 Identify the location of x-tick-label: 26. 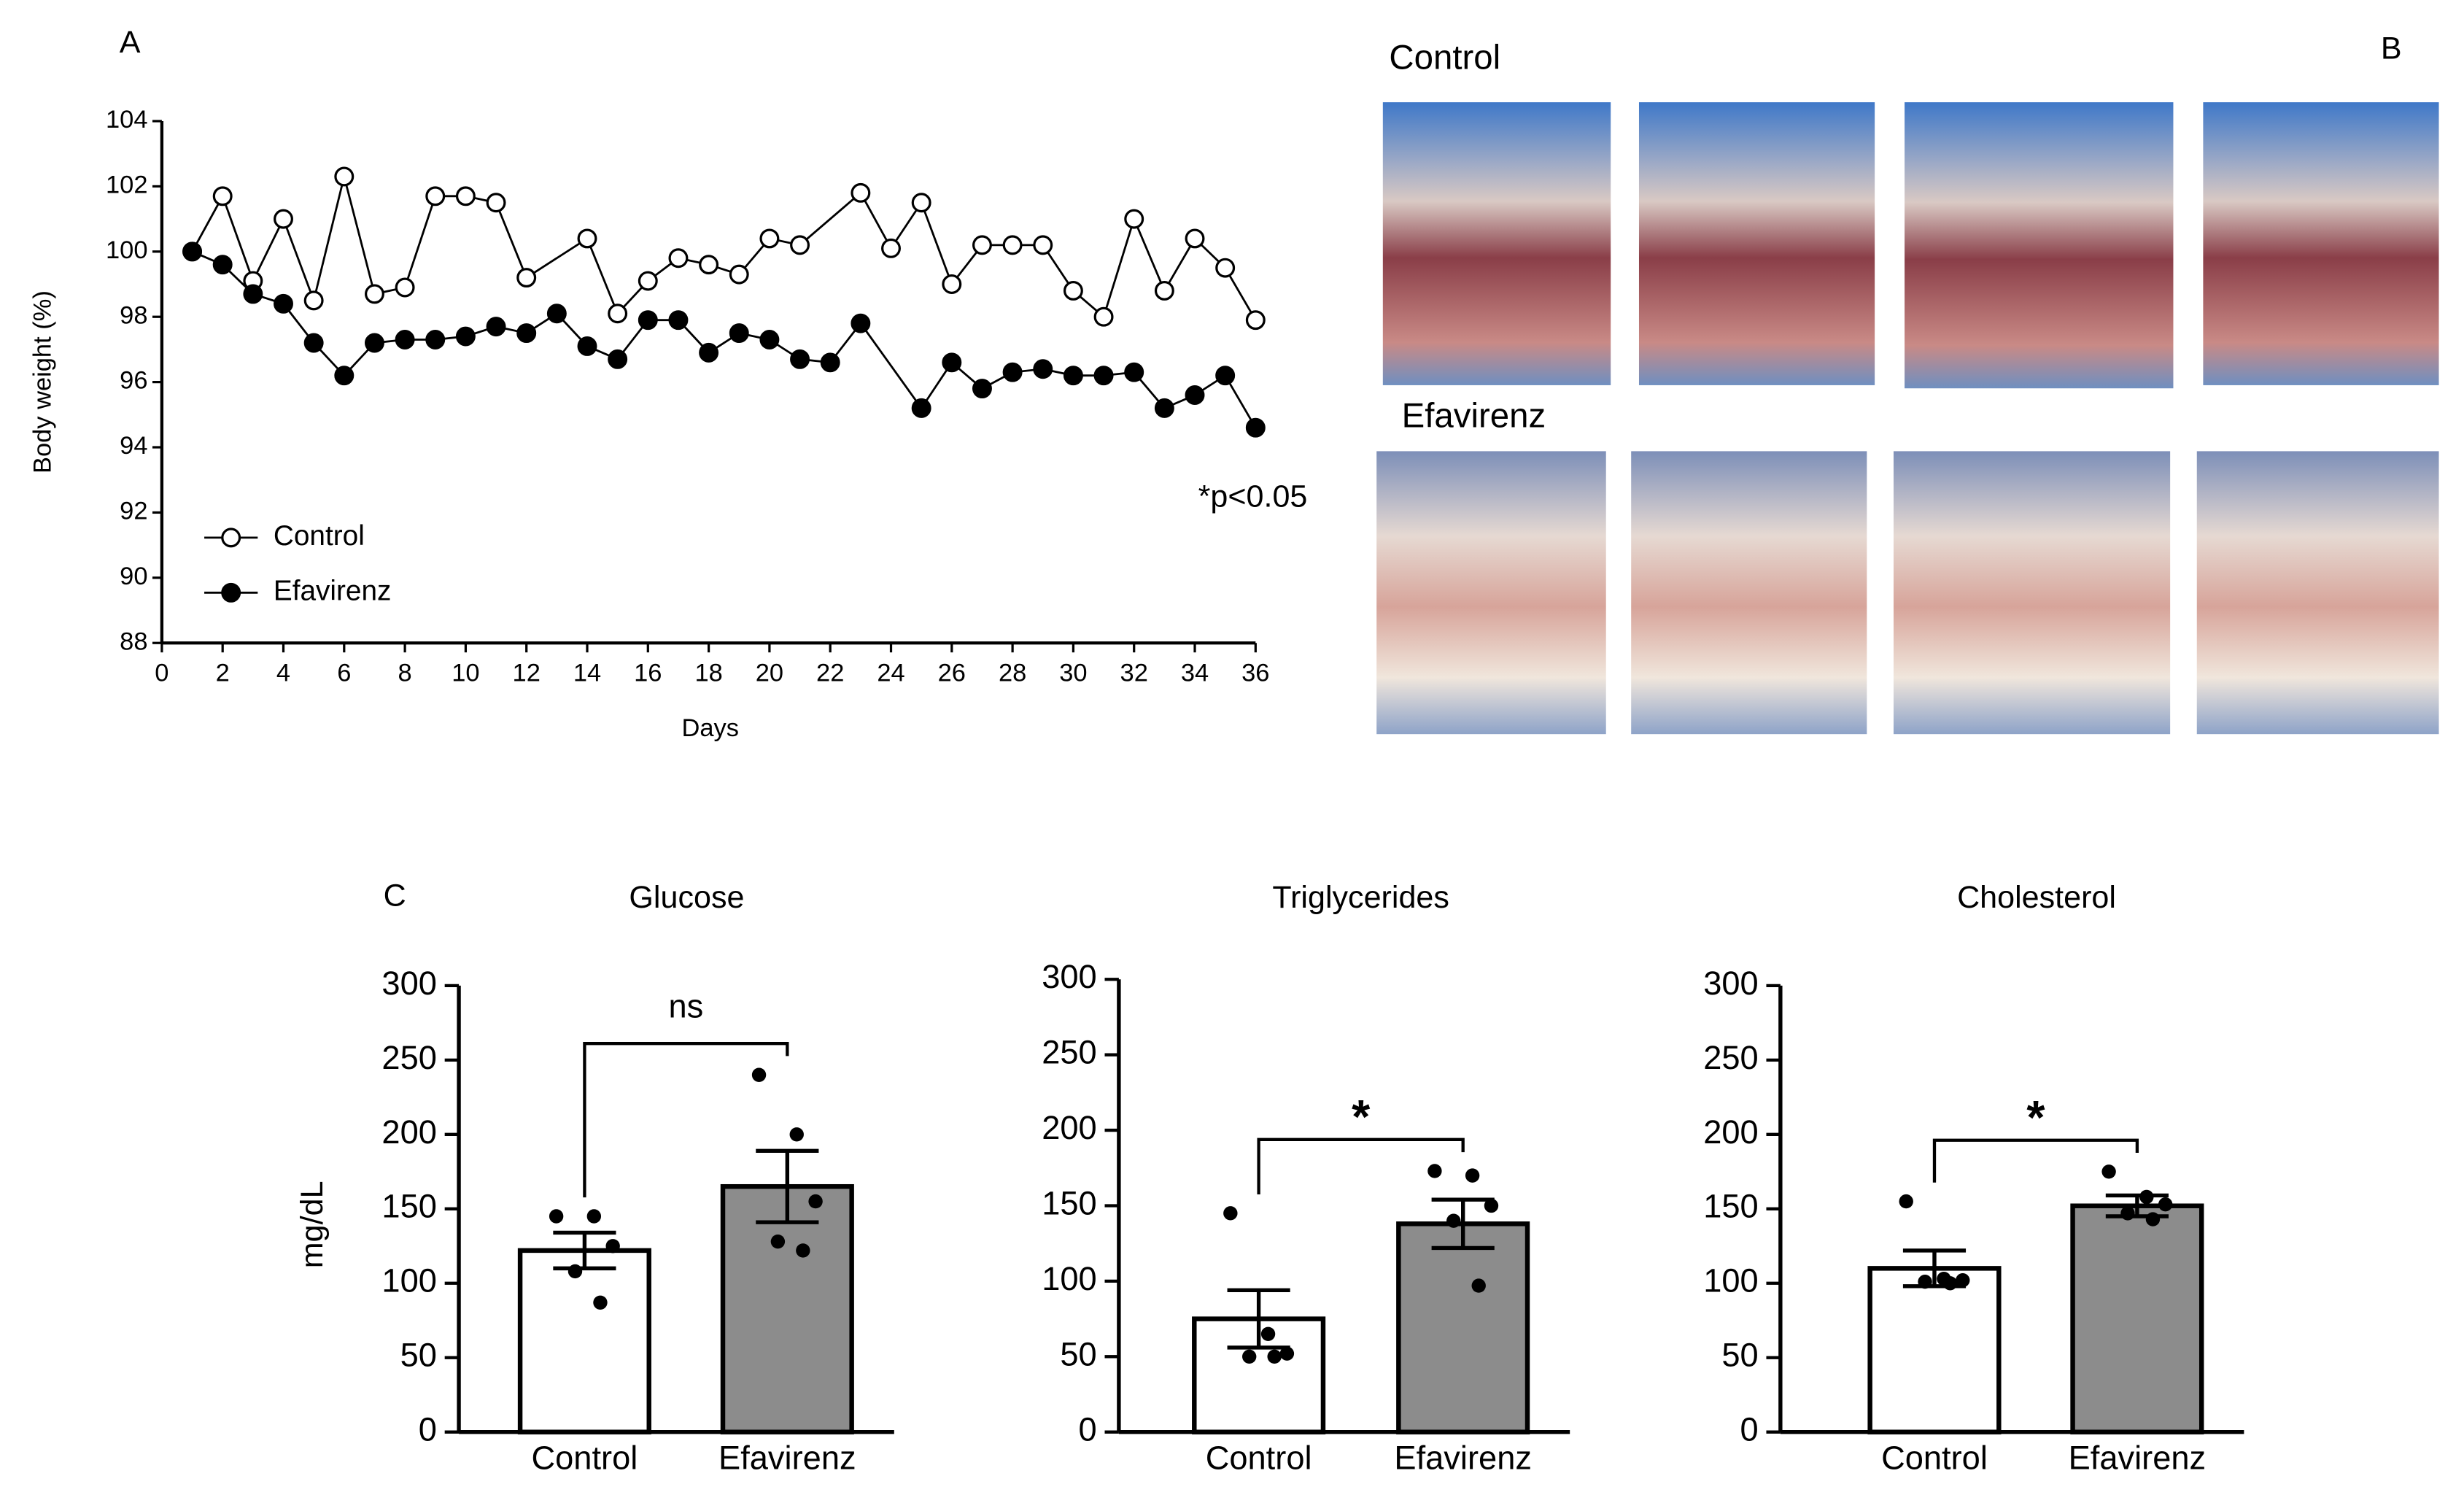
(952, 673).